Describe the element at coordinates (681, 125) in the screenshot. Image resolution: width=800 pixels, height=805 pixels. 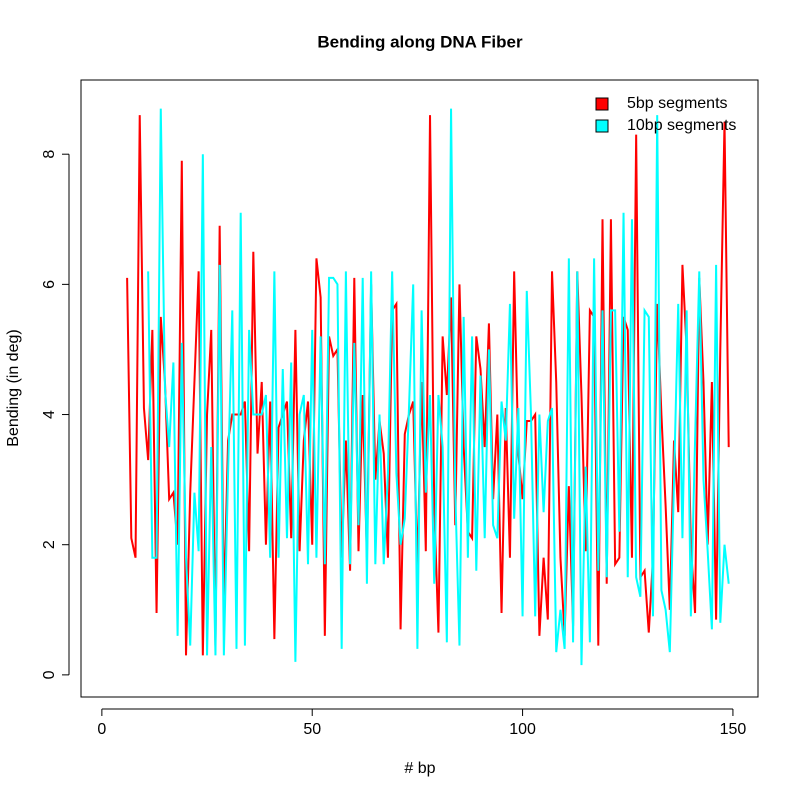
I see `legend-label: 10bp segments` at that location.